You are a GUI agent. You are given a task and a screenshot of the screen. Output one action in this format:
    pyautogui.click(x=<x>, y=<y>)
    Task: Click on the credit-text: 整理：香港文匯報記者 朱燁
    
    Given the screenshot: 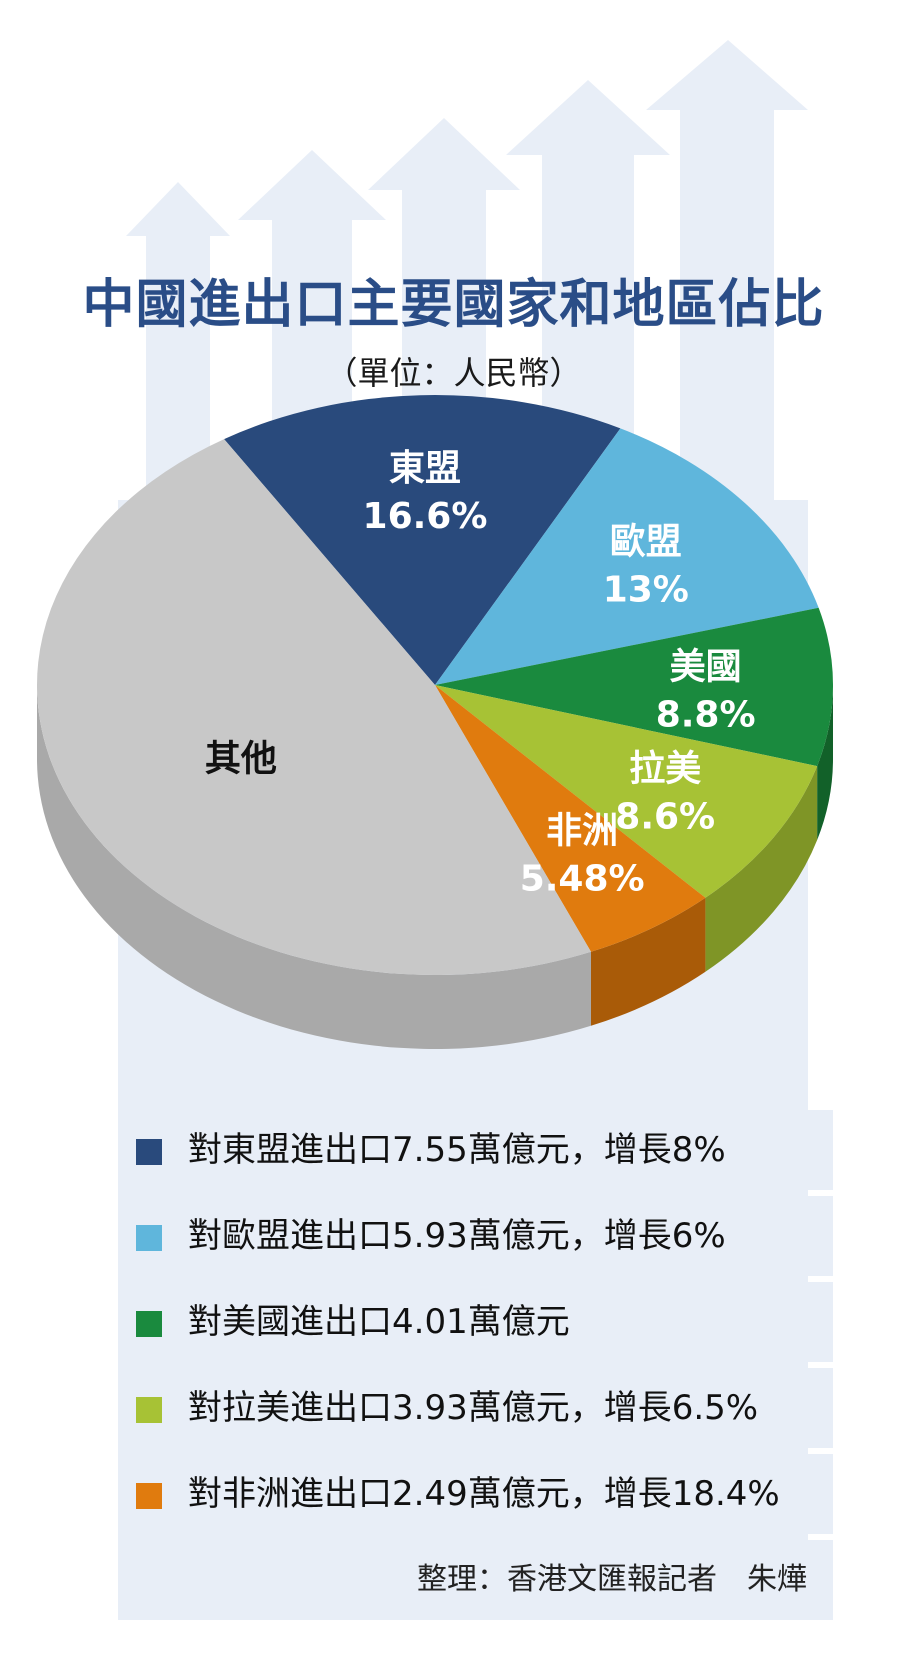 What is the action you would take?
    pyautogui.click(x=612, y=1579)
    